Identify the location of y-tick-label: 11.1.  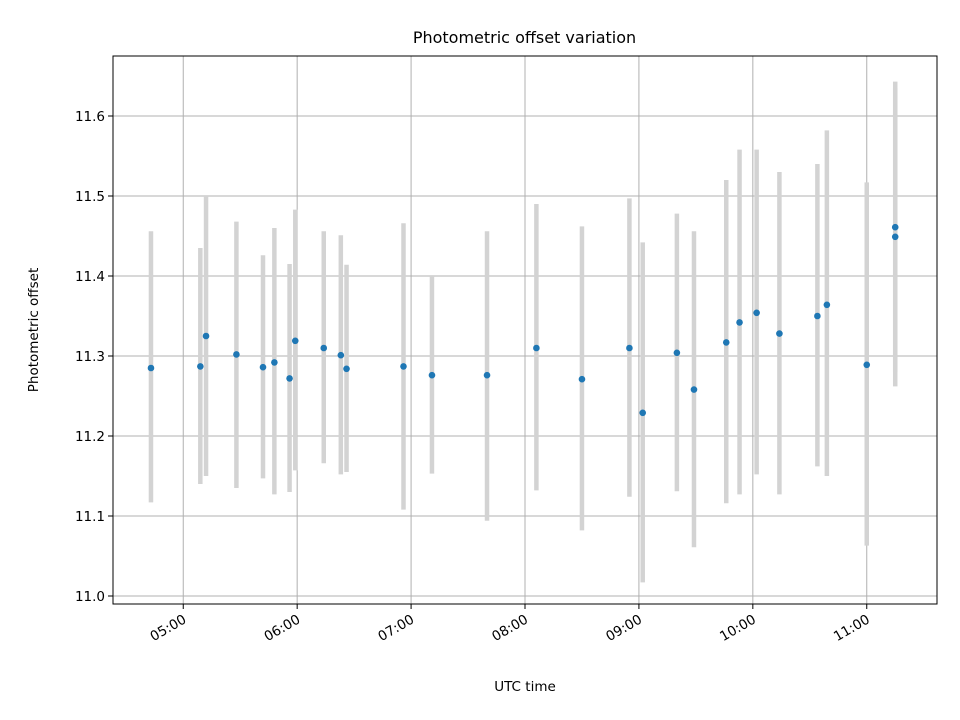
(90, 517).